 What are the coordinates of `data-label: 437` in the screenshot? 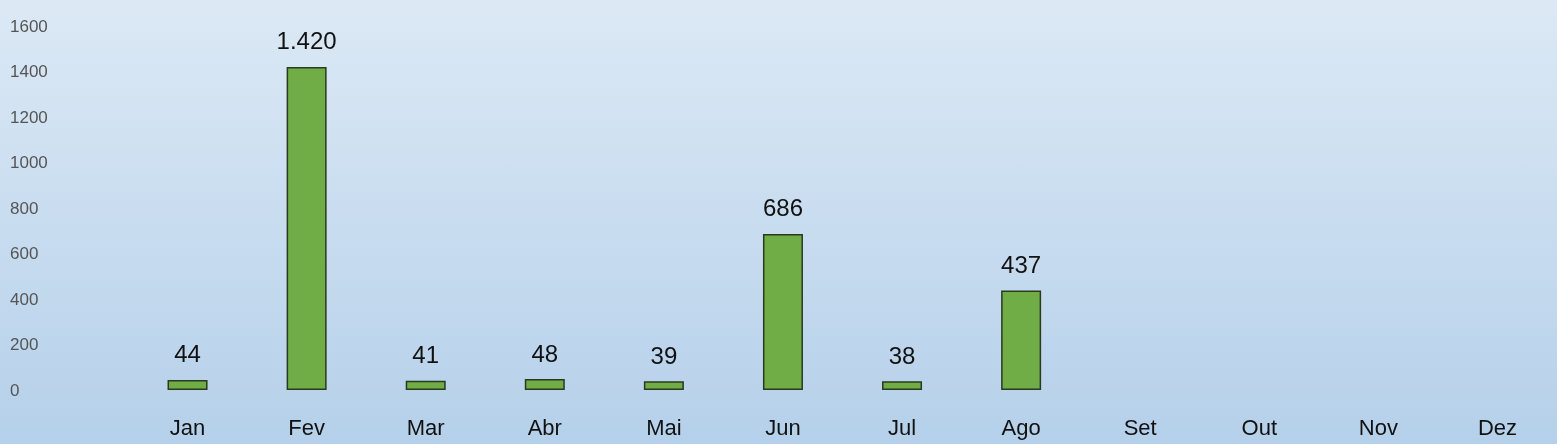 It's located at (1021, 265).